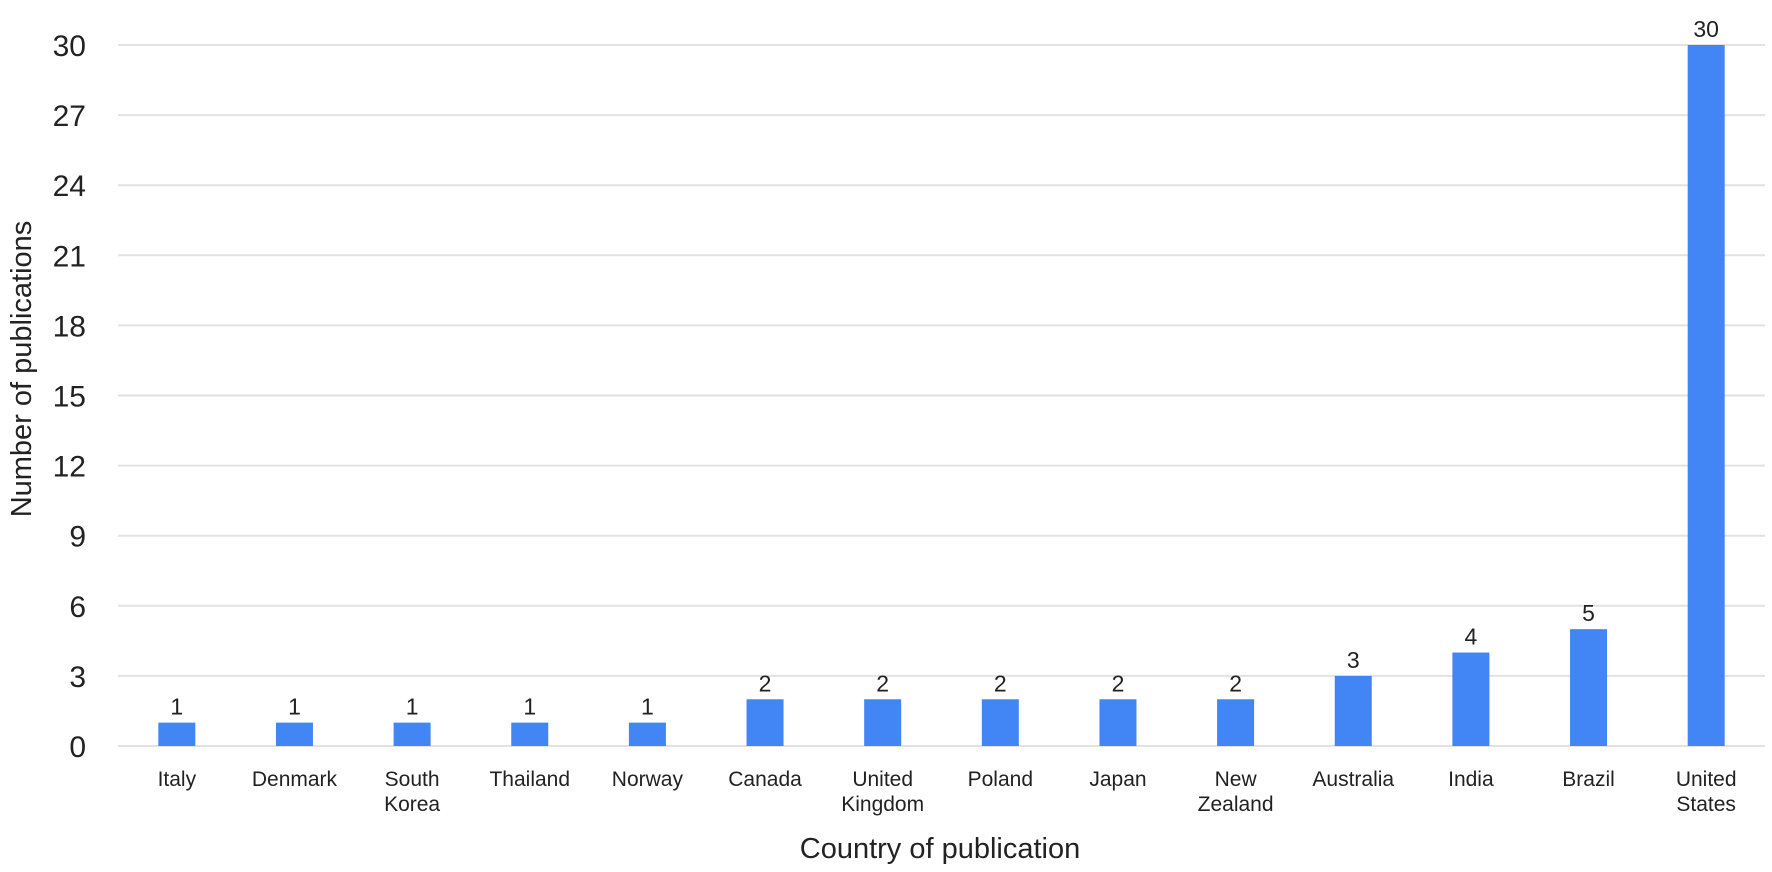  I want to click on x-tick-label: India, so click(1471, 779).